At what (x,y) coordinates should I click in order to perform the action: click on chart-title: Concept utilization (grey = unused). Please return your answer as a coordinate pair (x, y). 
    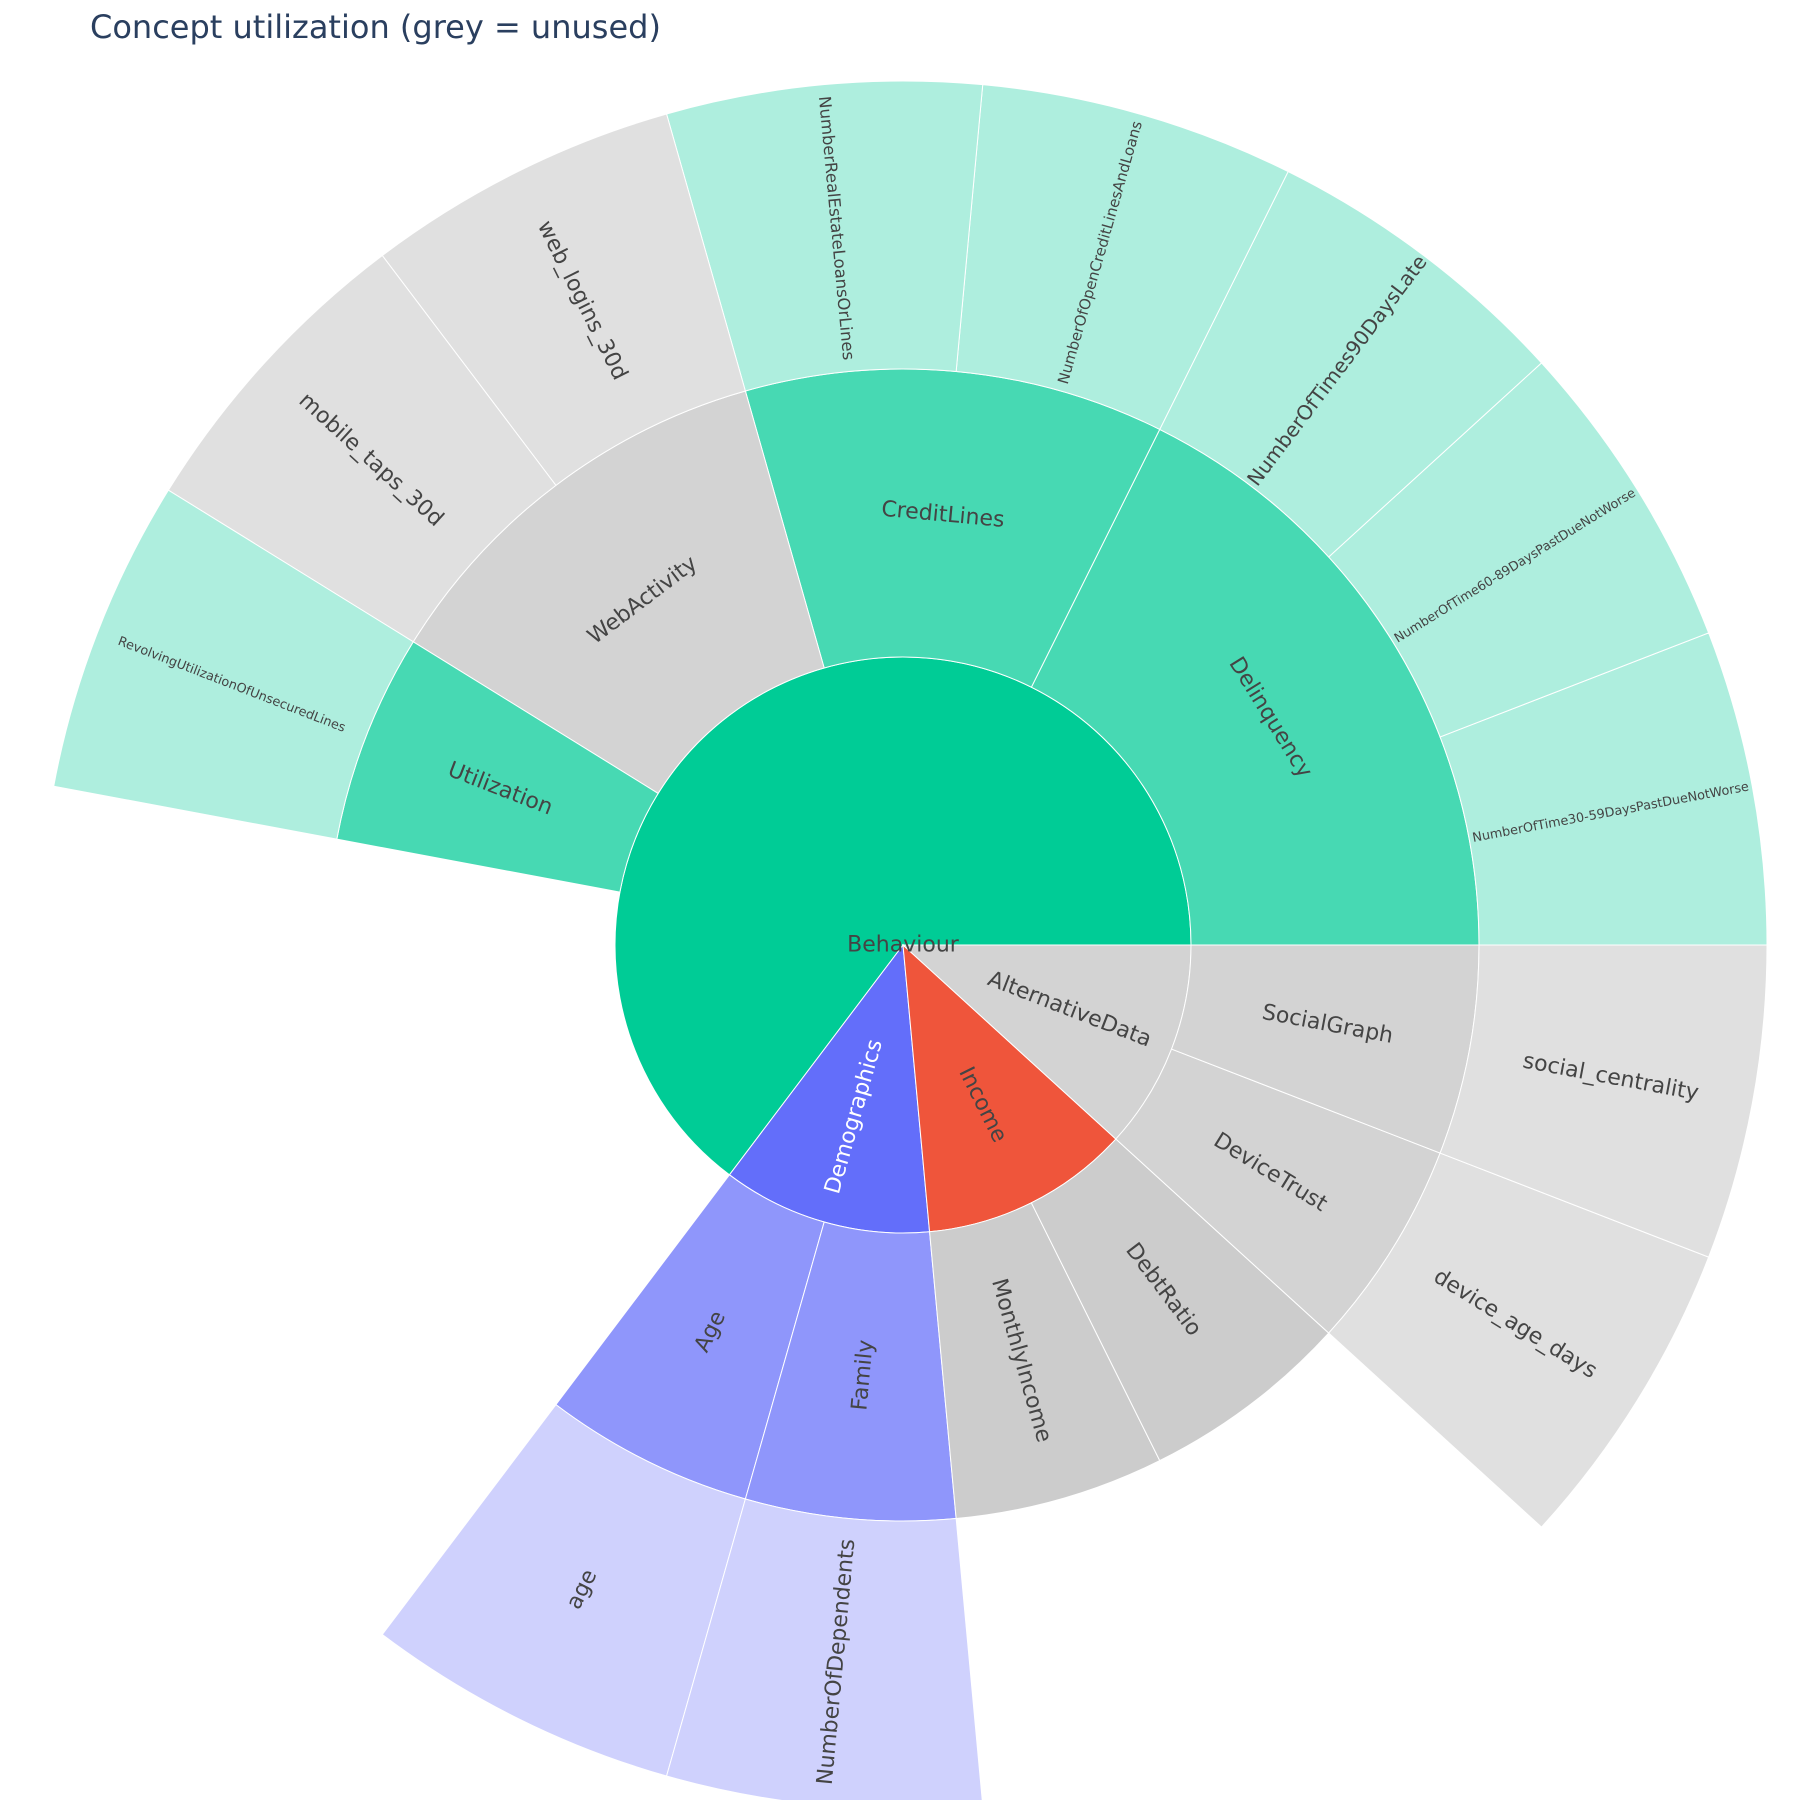
    Looking at the image, I should click on (375, 27).